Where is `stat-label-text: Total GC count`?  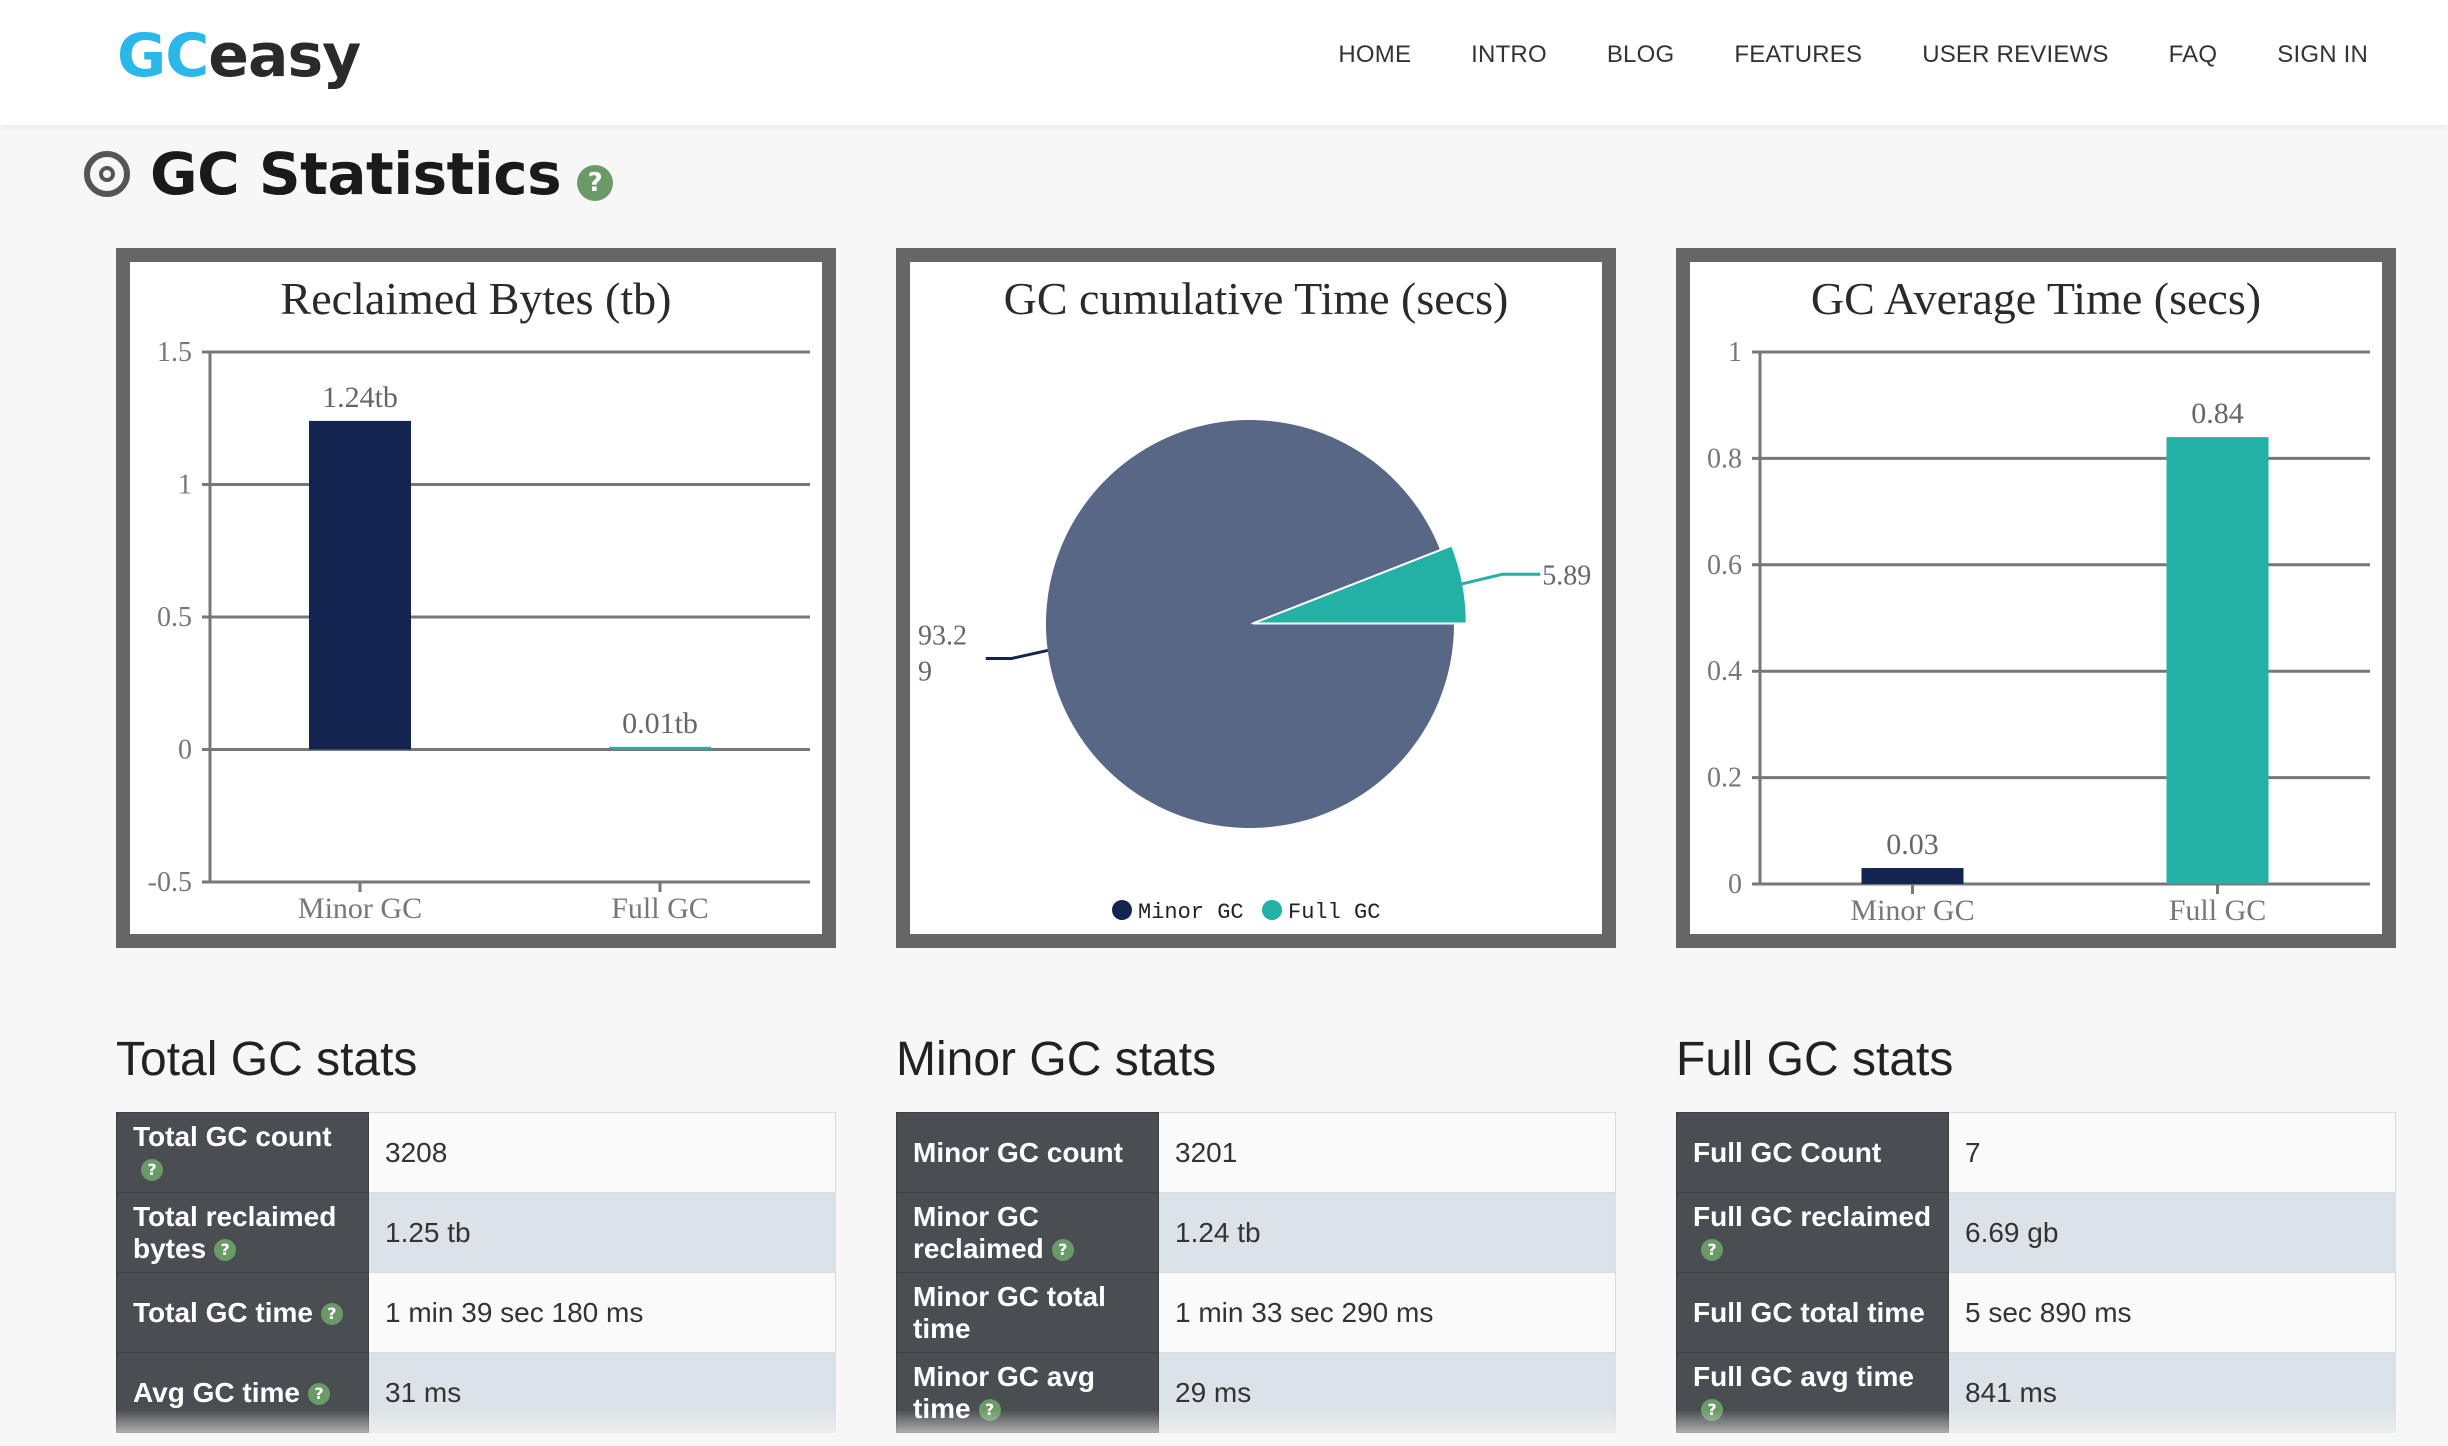
stat-label-text: Total GC count is located at coordinates (232, 1136).